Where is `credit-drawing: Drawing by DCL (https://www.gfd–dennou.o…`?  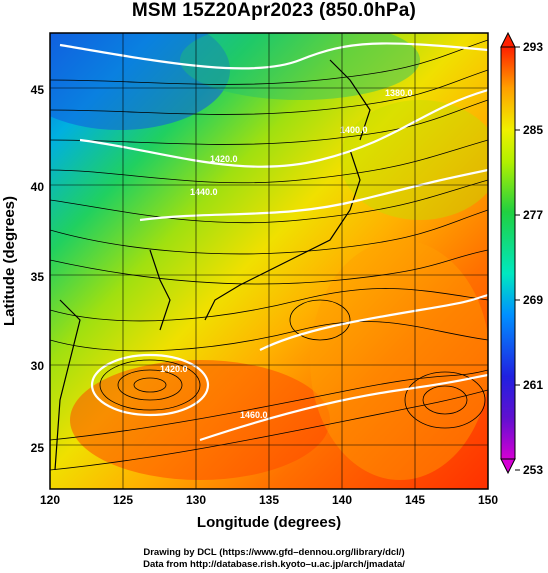 credit-drawing: Drawing by DCL (https://www.gfd–dennou.o… is located at coordinates (274, 552).